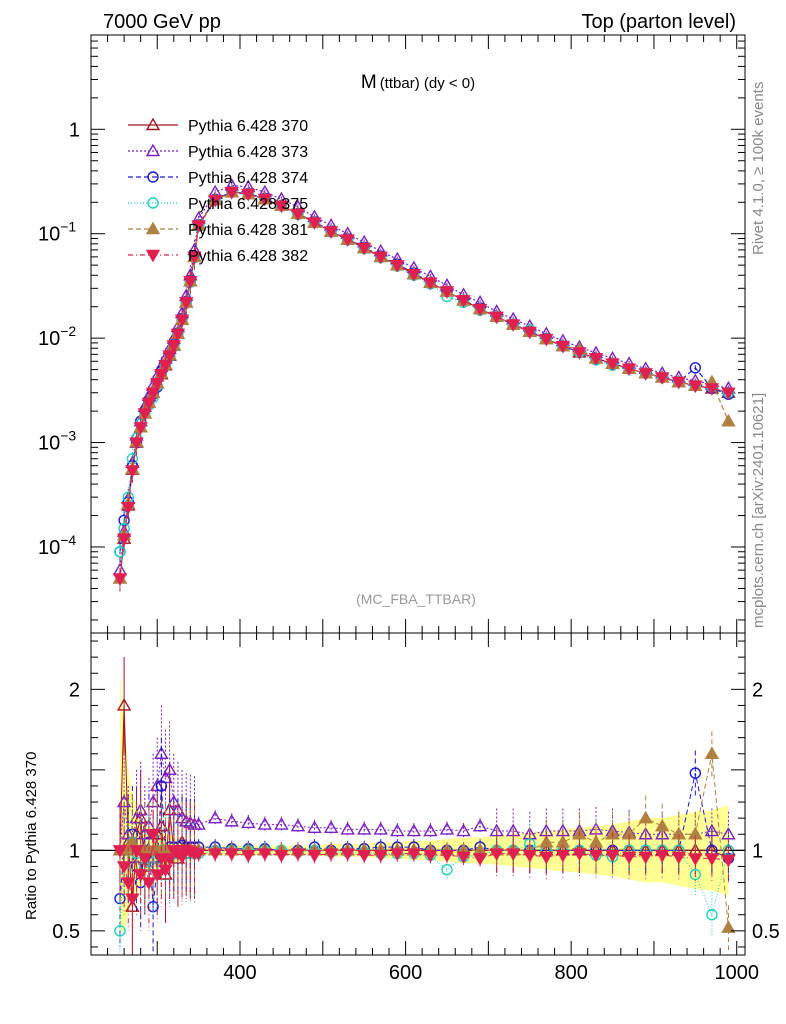  What do you see at coordinates (74, 130) in the screenshot?
I see `main-y-tick-label: 1` at bounding box center [74, 130].